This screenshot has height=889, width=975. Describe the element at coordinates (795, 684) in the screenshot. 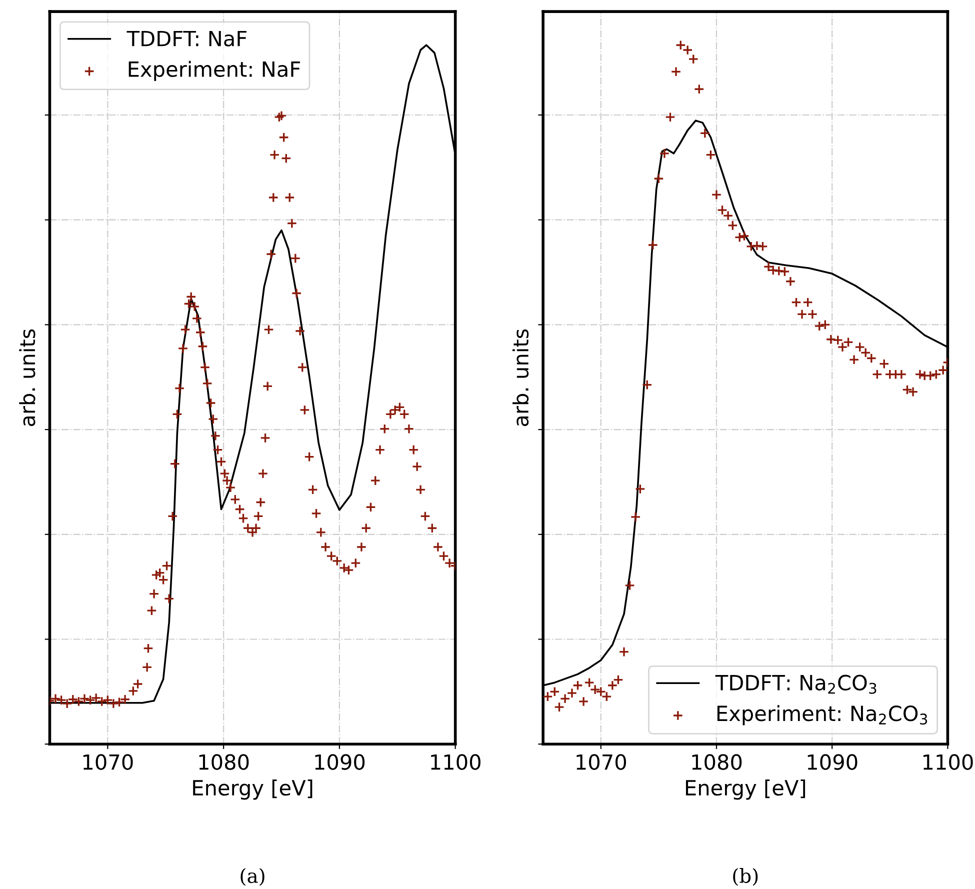

I see `legend-label: TDDFT: Na$_{2}$CO$_{3}$` at that location.